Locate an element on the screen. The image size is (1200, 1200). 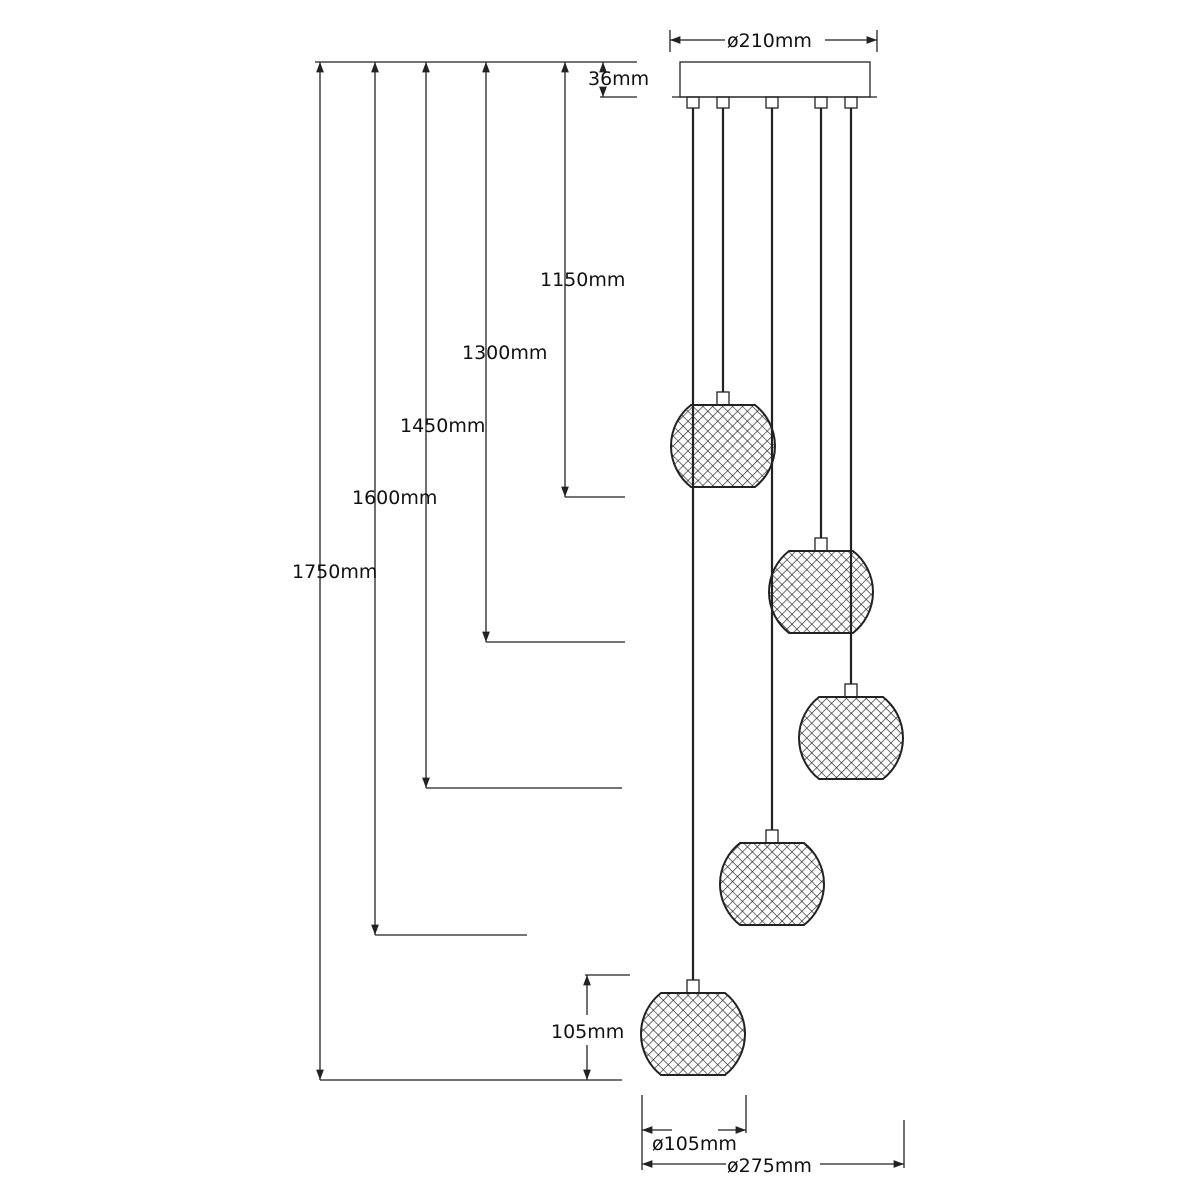
canopy-diameter-label: ø210mm is located at coordinates (769, 41).